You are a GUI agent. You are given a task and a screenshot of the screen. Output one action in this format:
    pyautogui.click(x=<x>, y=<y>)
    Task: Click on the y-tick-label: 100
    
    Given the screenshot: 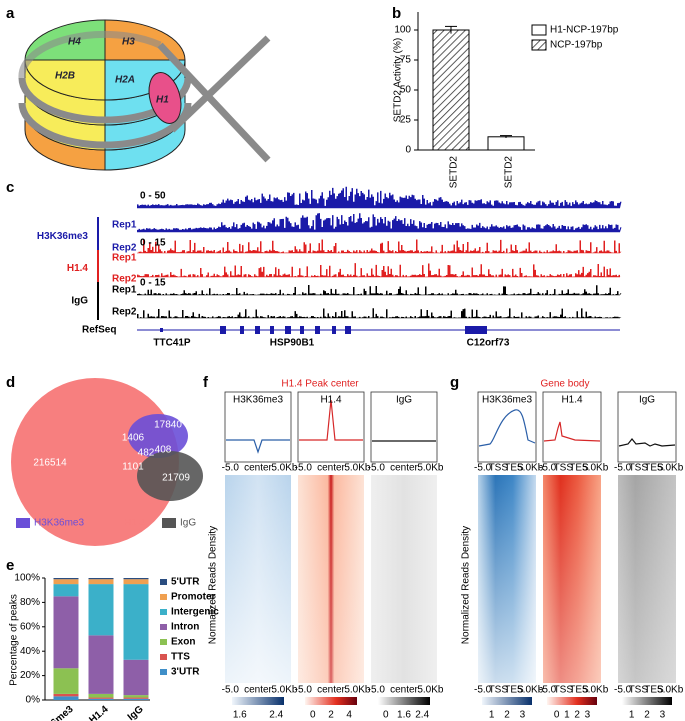 What is the action you would take?
    pyautogui.click(x=402, y=30)
    